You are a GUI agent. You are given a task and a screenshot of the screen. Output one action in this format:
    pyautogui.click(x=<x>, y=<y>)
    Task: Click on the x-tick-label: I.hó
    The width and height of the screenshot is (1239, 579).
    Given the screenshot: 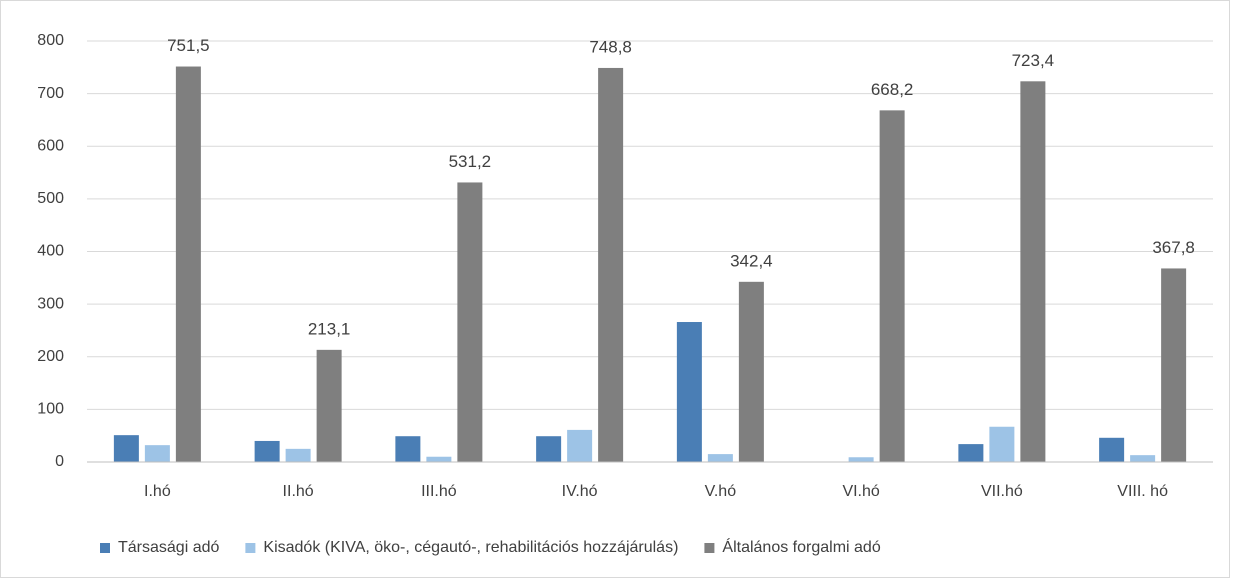 What is the action you would take?
    pyautogui.click(x=157, y=491)
    